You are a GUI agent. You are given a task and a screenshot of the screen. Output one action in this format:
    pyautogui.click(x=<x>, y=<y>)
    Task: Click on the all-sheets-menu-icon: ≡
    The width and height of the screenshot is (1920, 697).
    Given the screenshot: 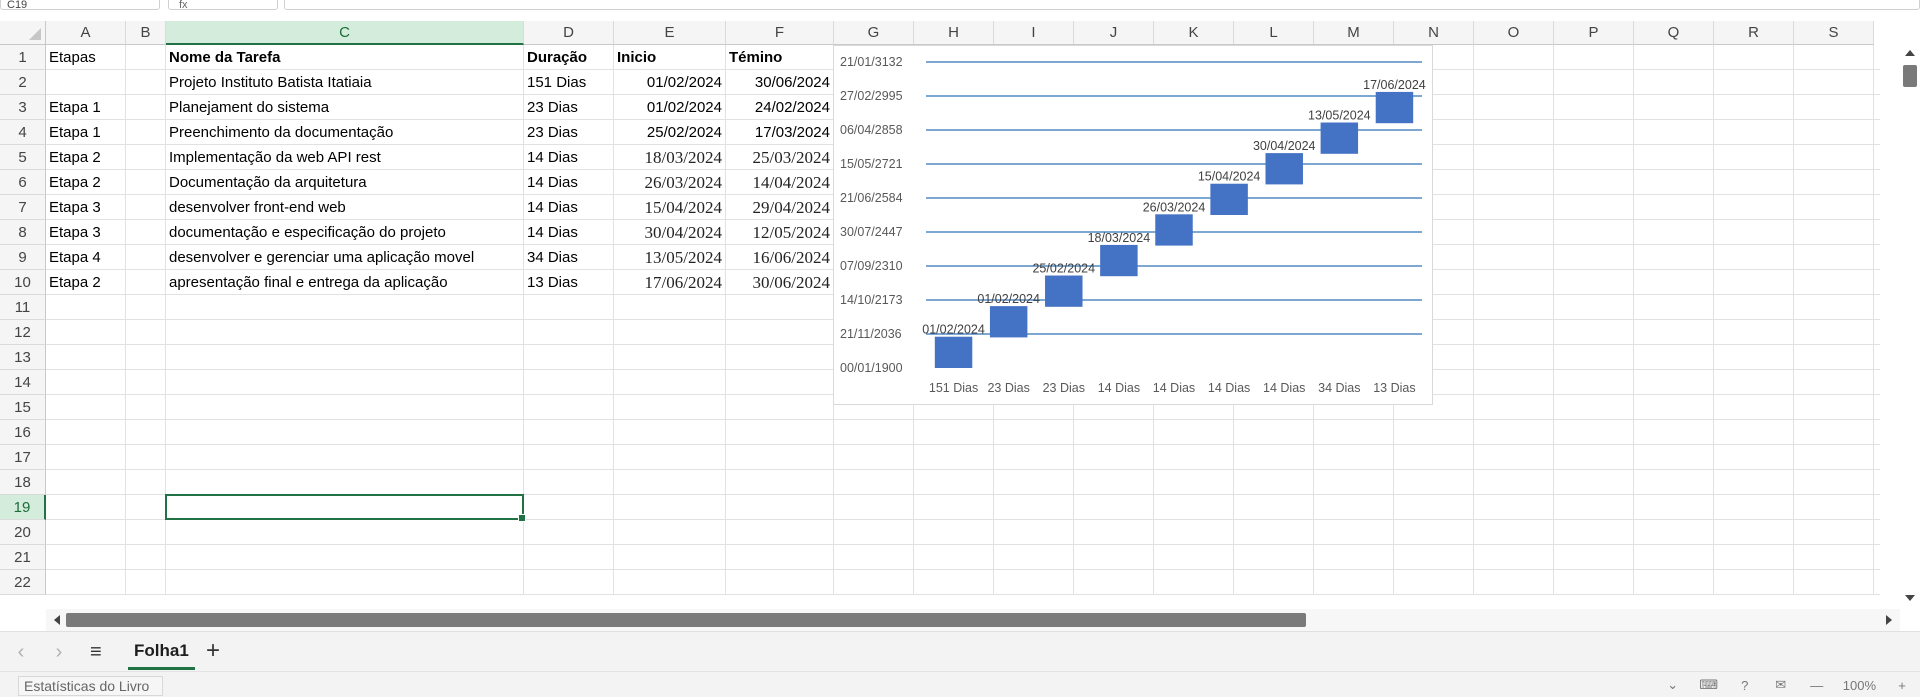 What is the action you would take?
    pyautogui.click(x=96, y=652)
    